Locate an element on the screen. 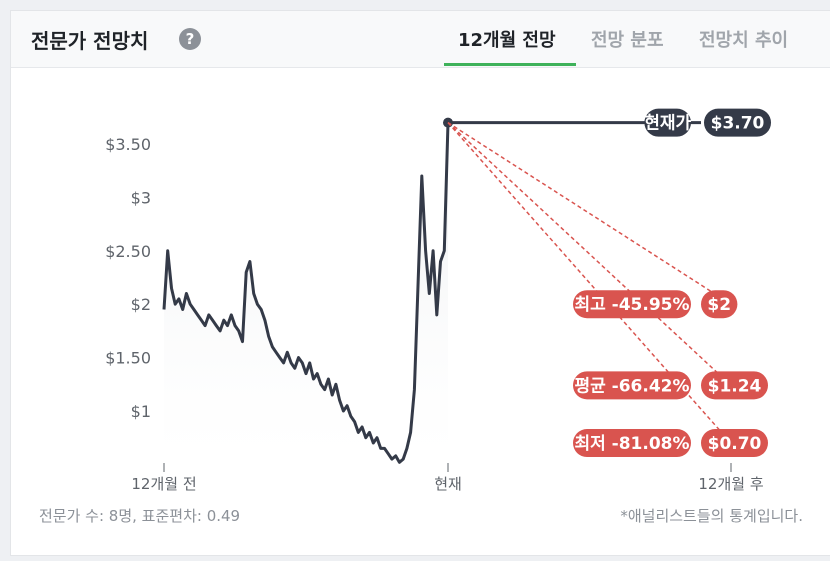  statistics-note: *애널리스트들의 통계입니다. is located at coordinates (711, 516).